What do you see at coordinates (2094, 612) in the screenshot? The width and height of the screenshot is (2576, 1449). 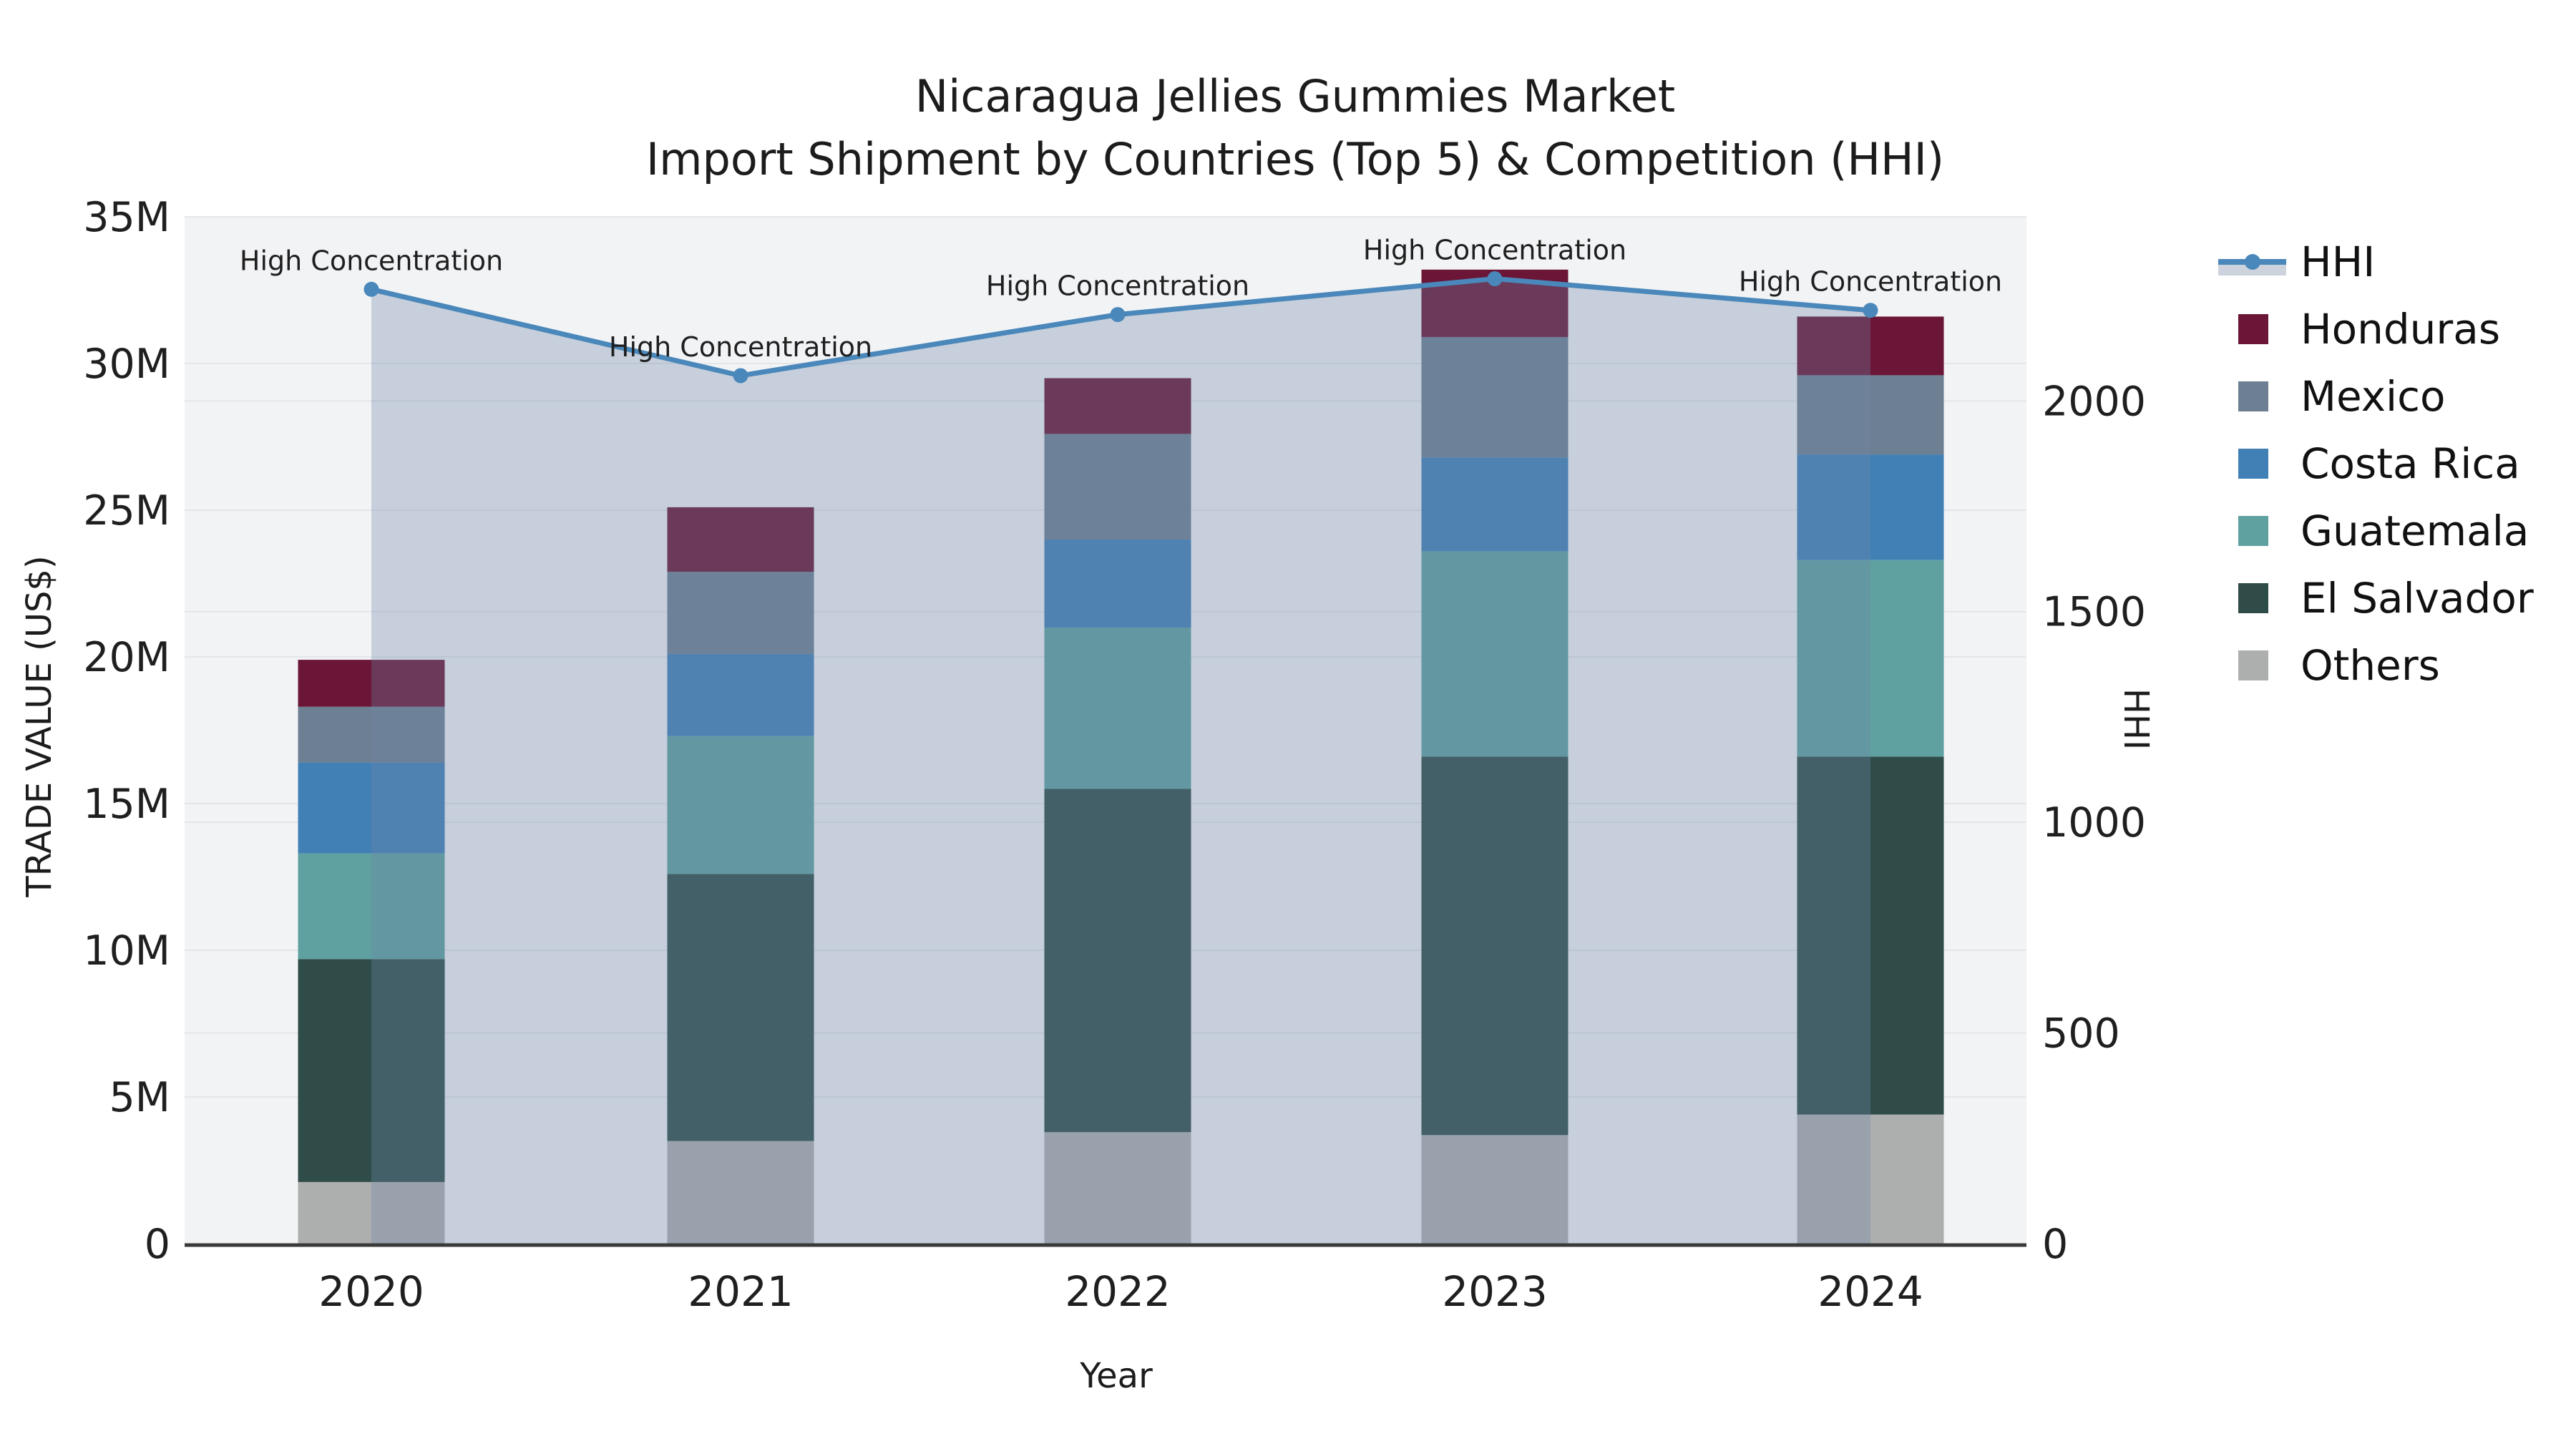 I see `y-right-tick-1500: 1500` at bounding box center [2094, 612].